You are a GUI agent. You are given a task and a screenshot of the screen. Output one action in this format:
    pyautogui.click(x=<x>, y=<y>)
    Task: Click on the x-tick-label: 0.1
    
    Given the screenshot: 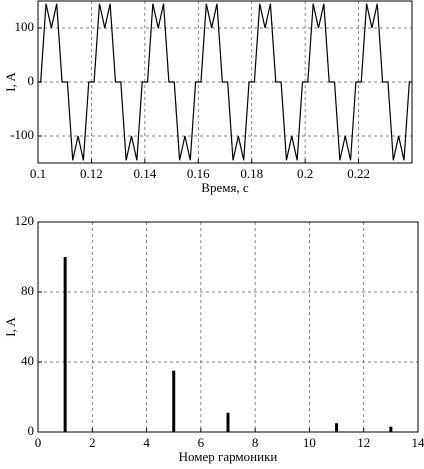 What is the action you would take?
    pyautogui.click(x=38, y=173)
    